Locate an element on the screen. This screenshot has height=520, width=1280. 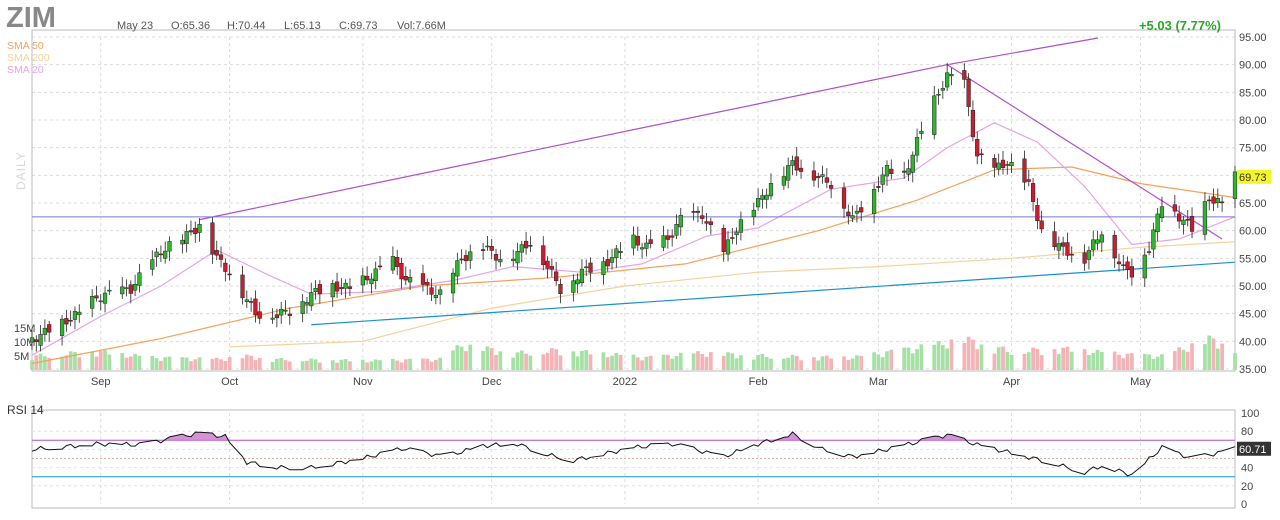
volume-bars is located at coordinates (633, 352).